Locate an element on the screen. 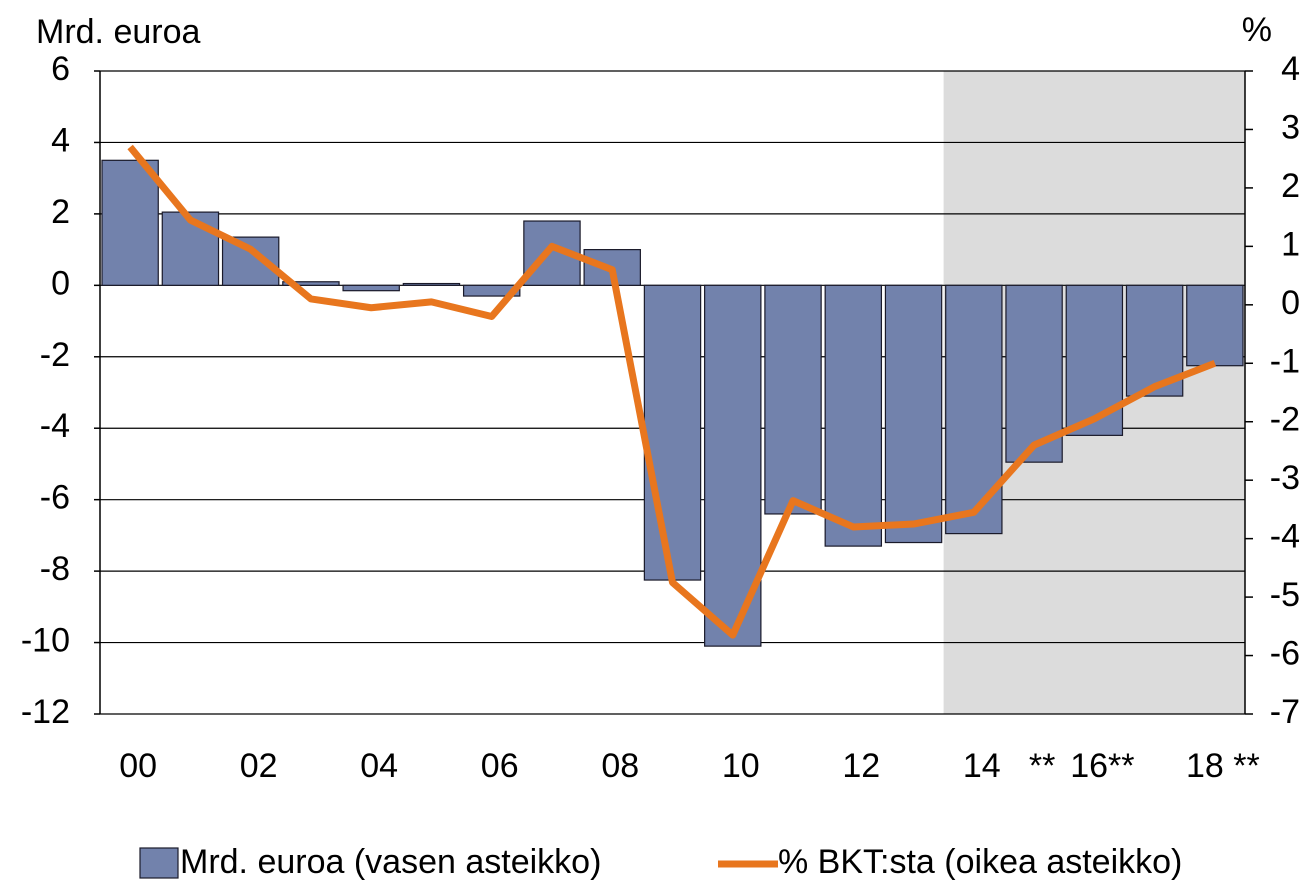  y2-tick-label: 1 is located at coordinates (1290, 244).